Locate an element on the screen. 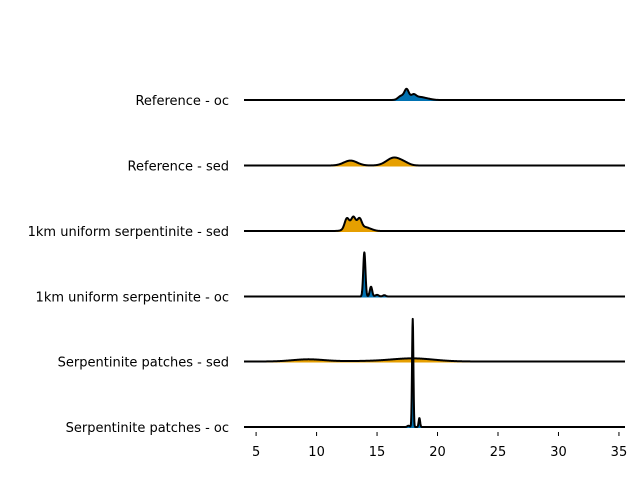 Image resolution: width=640 pixels, height=480 pixels. x-tick-label: 35 is located at coordinates (619, 452).